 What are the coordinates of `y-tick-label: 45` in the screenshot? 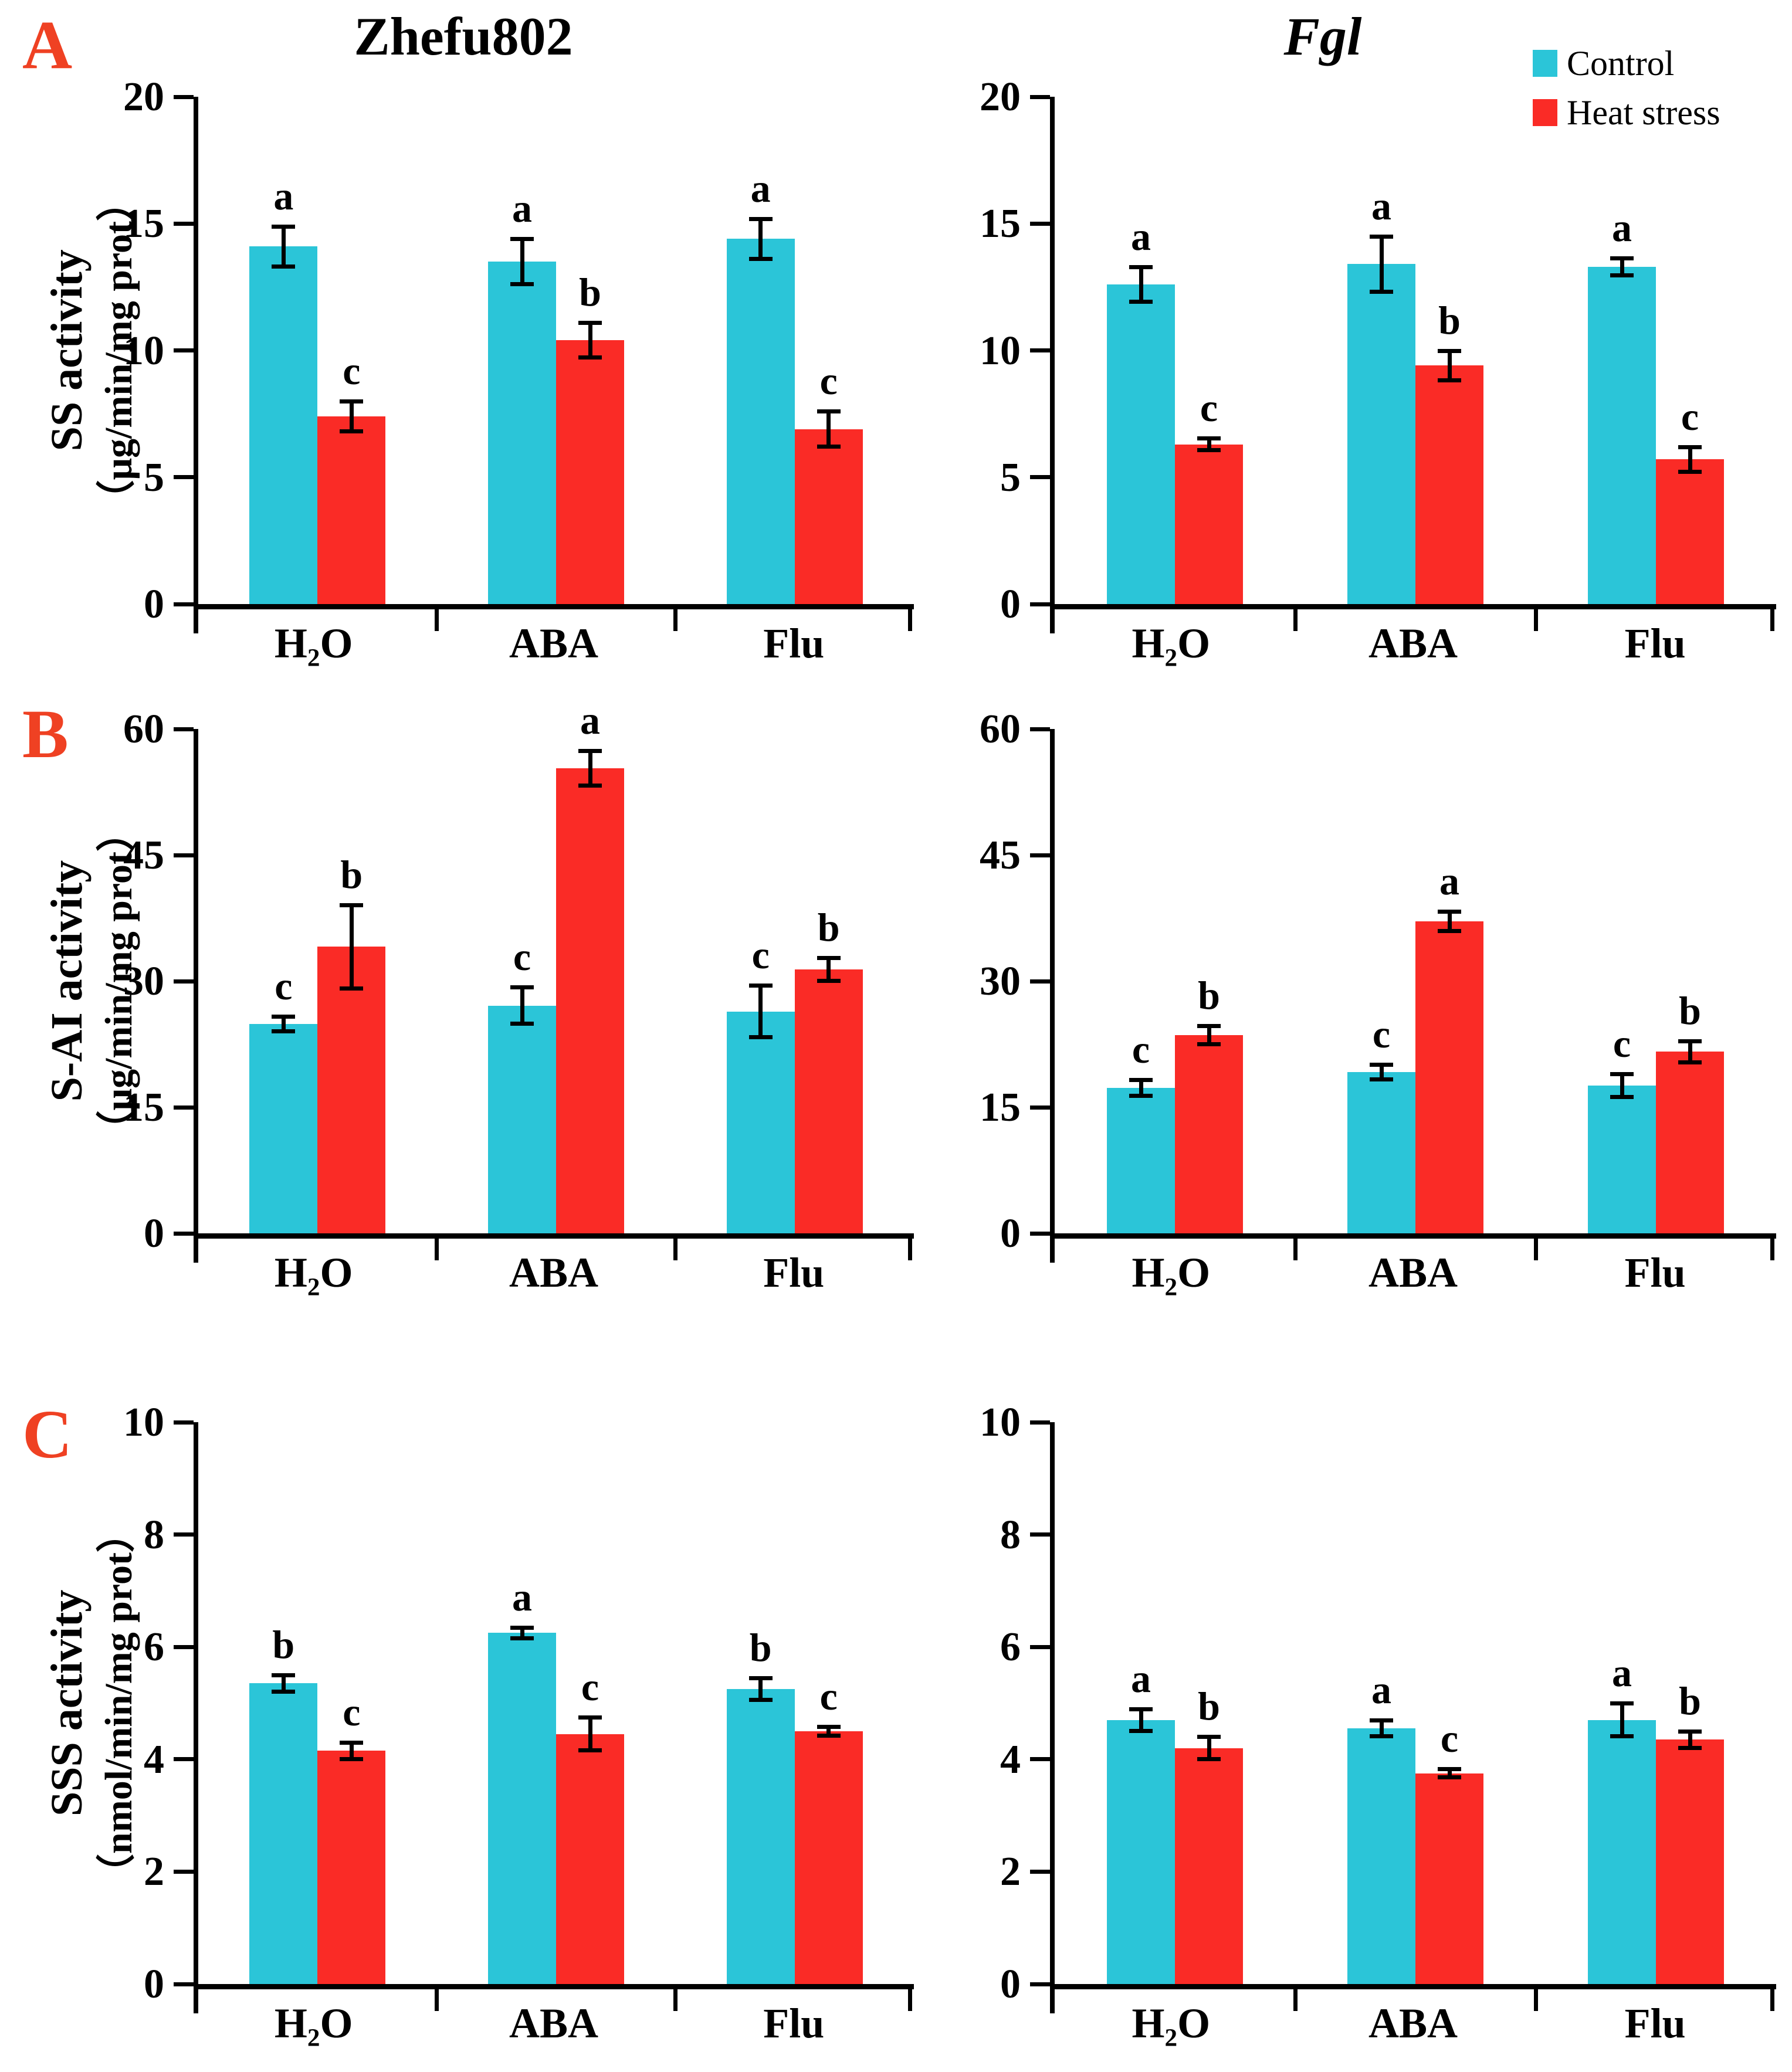 It's located at (143, 855).